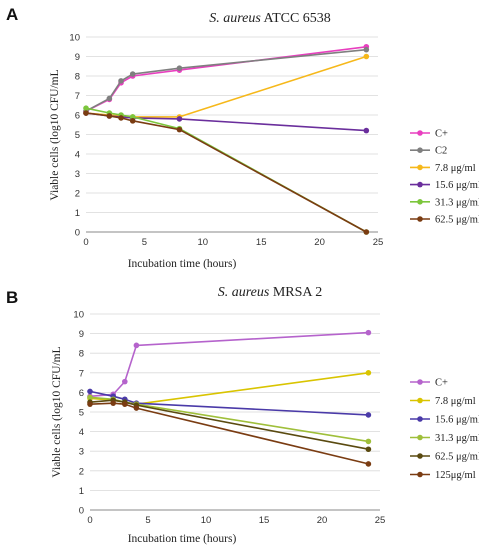 This screenshot has width=479, height=550. Describe the element at coordinates (380, 520) in the screenshot. I see `x-tick-label: 25` at that location.